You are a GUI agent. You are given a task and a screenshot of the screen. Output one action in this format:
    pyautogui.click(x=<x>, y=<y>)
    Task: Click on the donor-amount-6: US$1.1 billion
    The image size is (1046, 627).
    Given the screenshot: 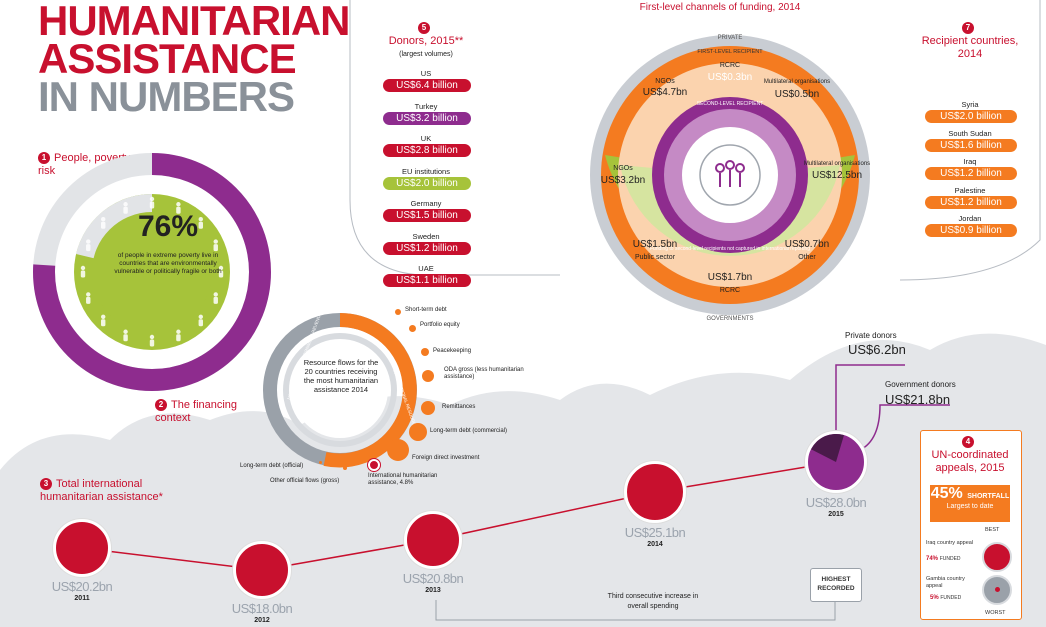 What is the action you would take?
    pyautogui.click(x=427, y=280)
    